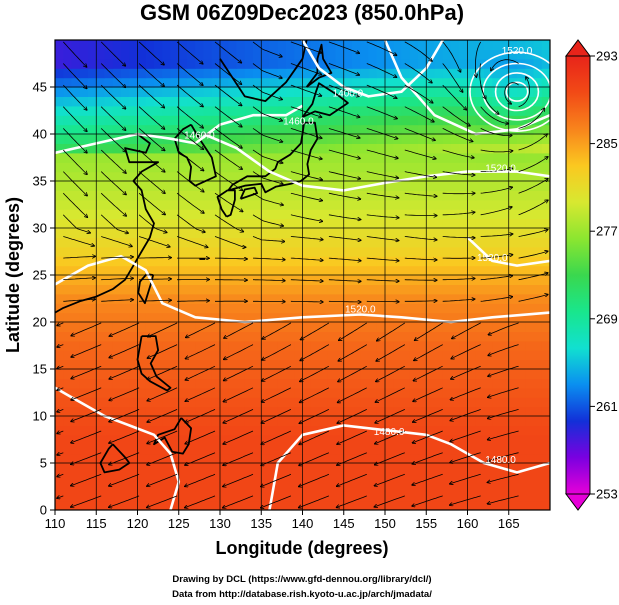  Describe the element at coordinates (301, 548) in the screenshot. I see `x-axis-label: Longitude (degrees)` at that location.